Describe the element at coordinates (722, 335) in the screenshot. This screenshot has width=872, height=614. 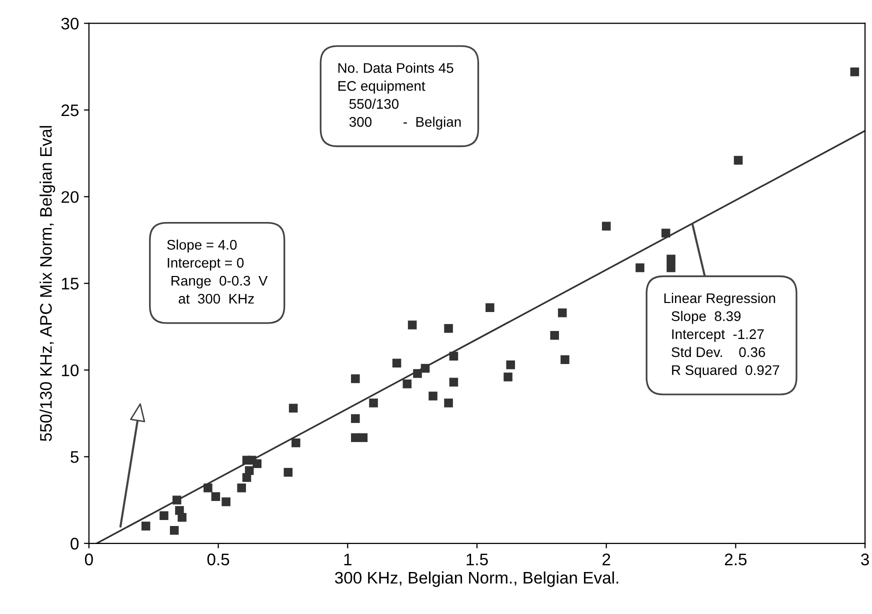
I see `annotation: Linear Regression Slope 8.39 Intercept -1.27 Std Dev. 0.36 R Squared 0.927` at that location.